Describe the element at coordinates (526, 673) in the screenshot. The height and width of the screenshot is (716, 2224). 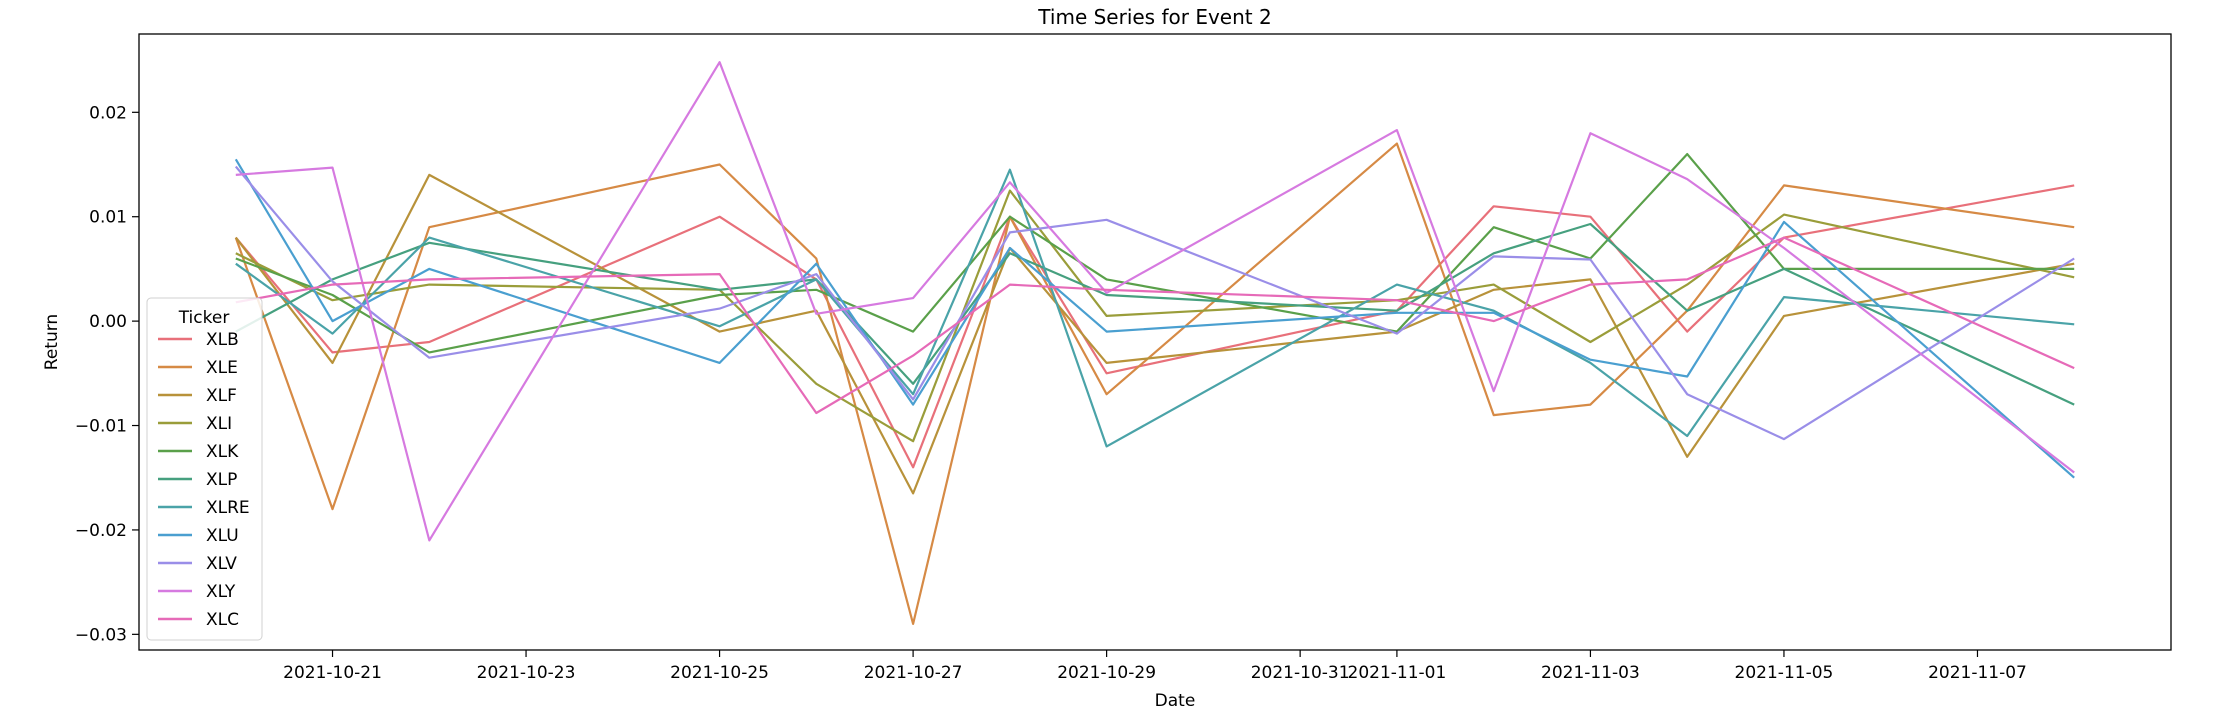
I see `x-tick-label: 2021-10-23` at that location.